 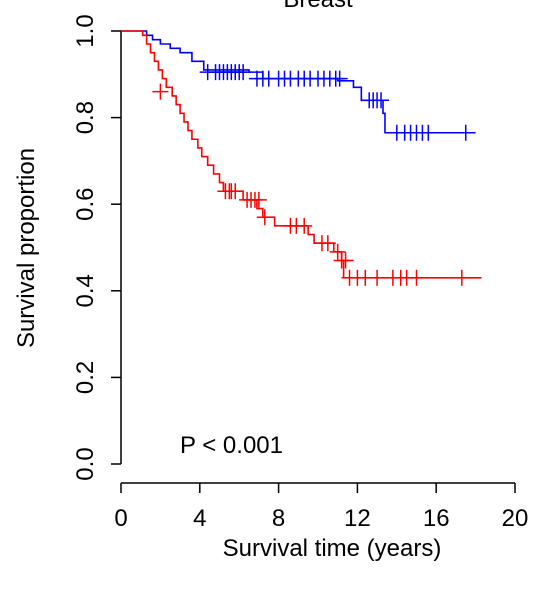 What do you see at coordinates (120, 518) in the screenshot?
I see `x-tick-label: 0` at bounding box center [120, 518].